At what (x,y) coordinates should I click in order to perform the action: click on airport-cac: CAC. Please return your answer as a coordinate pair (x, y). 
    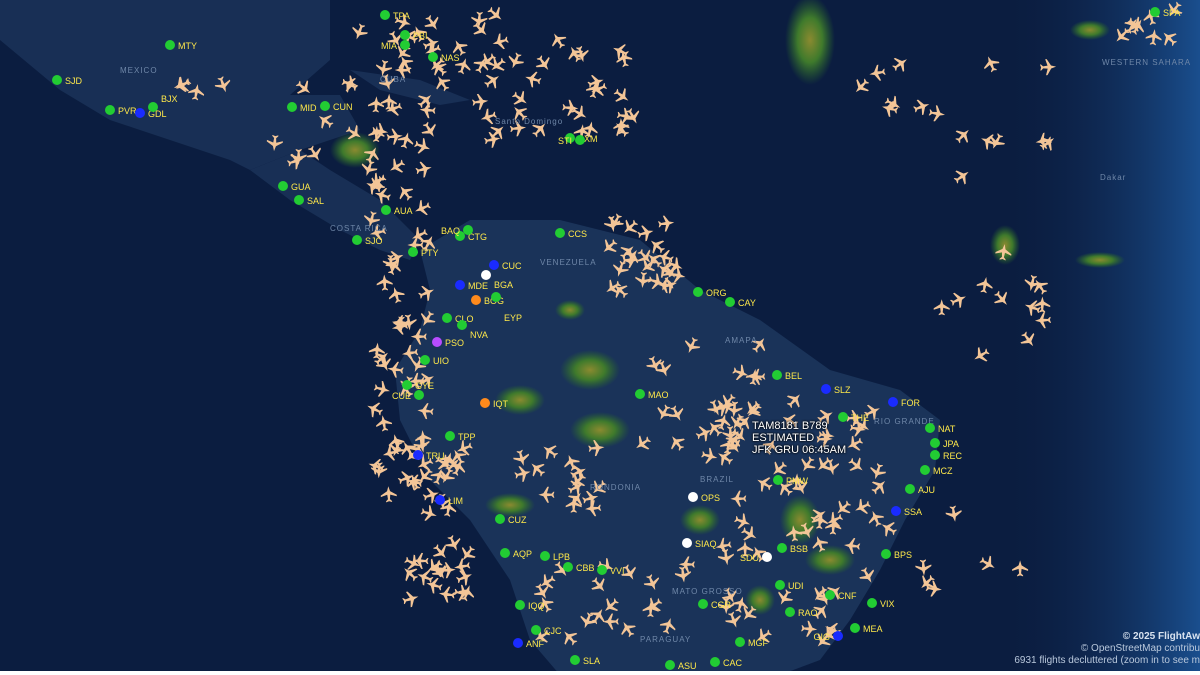
    Looking at the image, I should click on (726, 662).